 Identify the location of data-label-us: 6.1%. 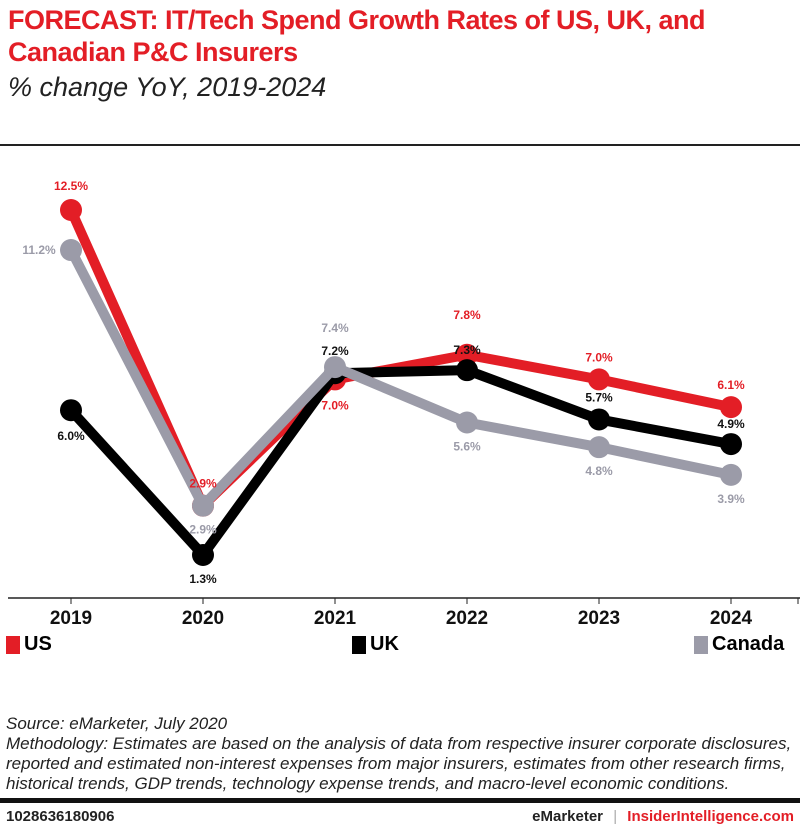
(731, 385).